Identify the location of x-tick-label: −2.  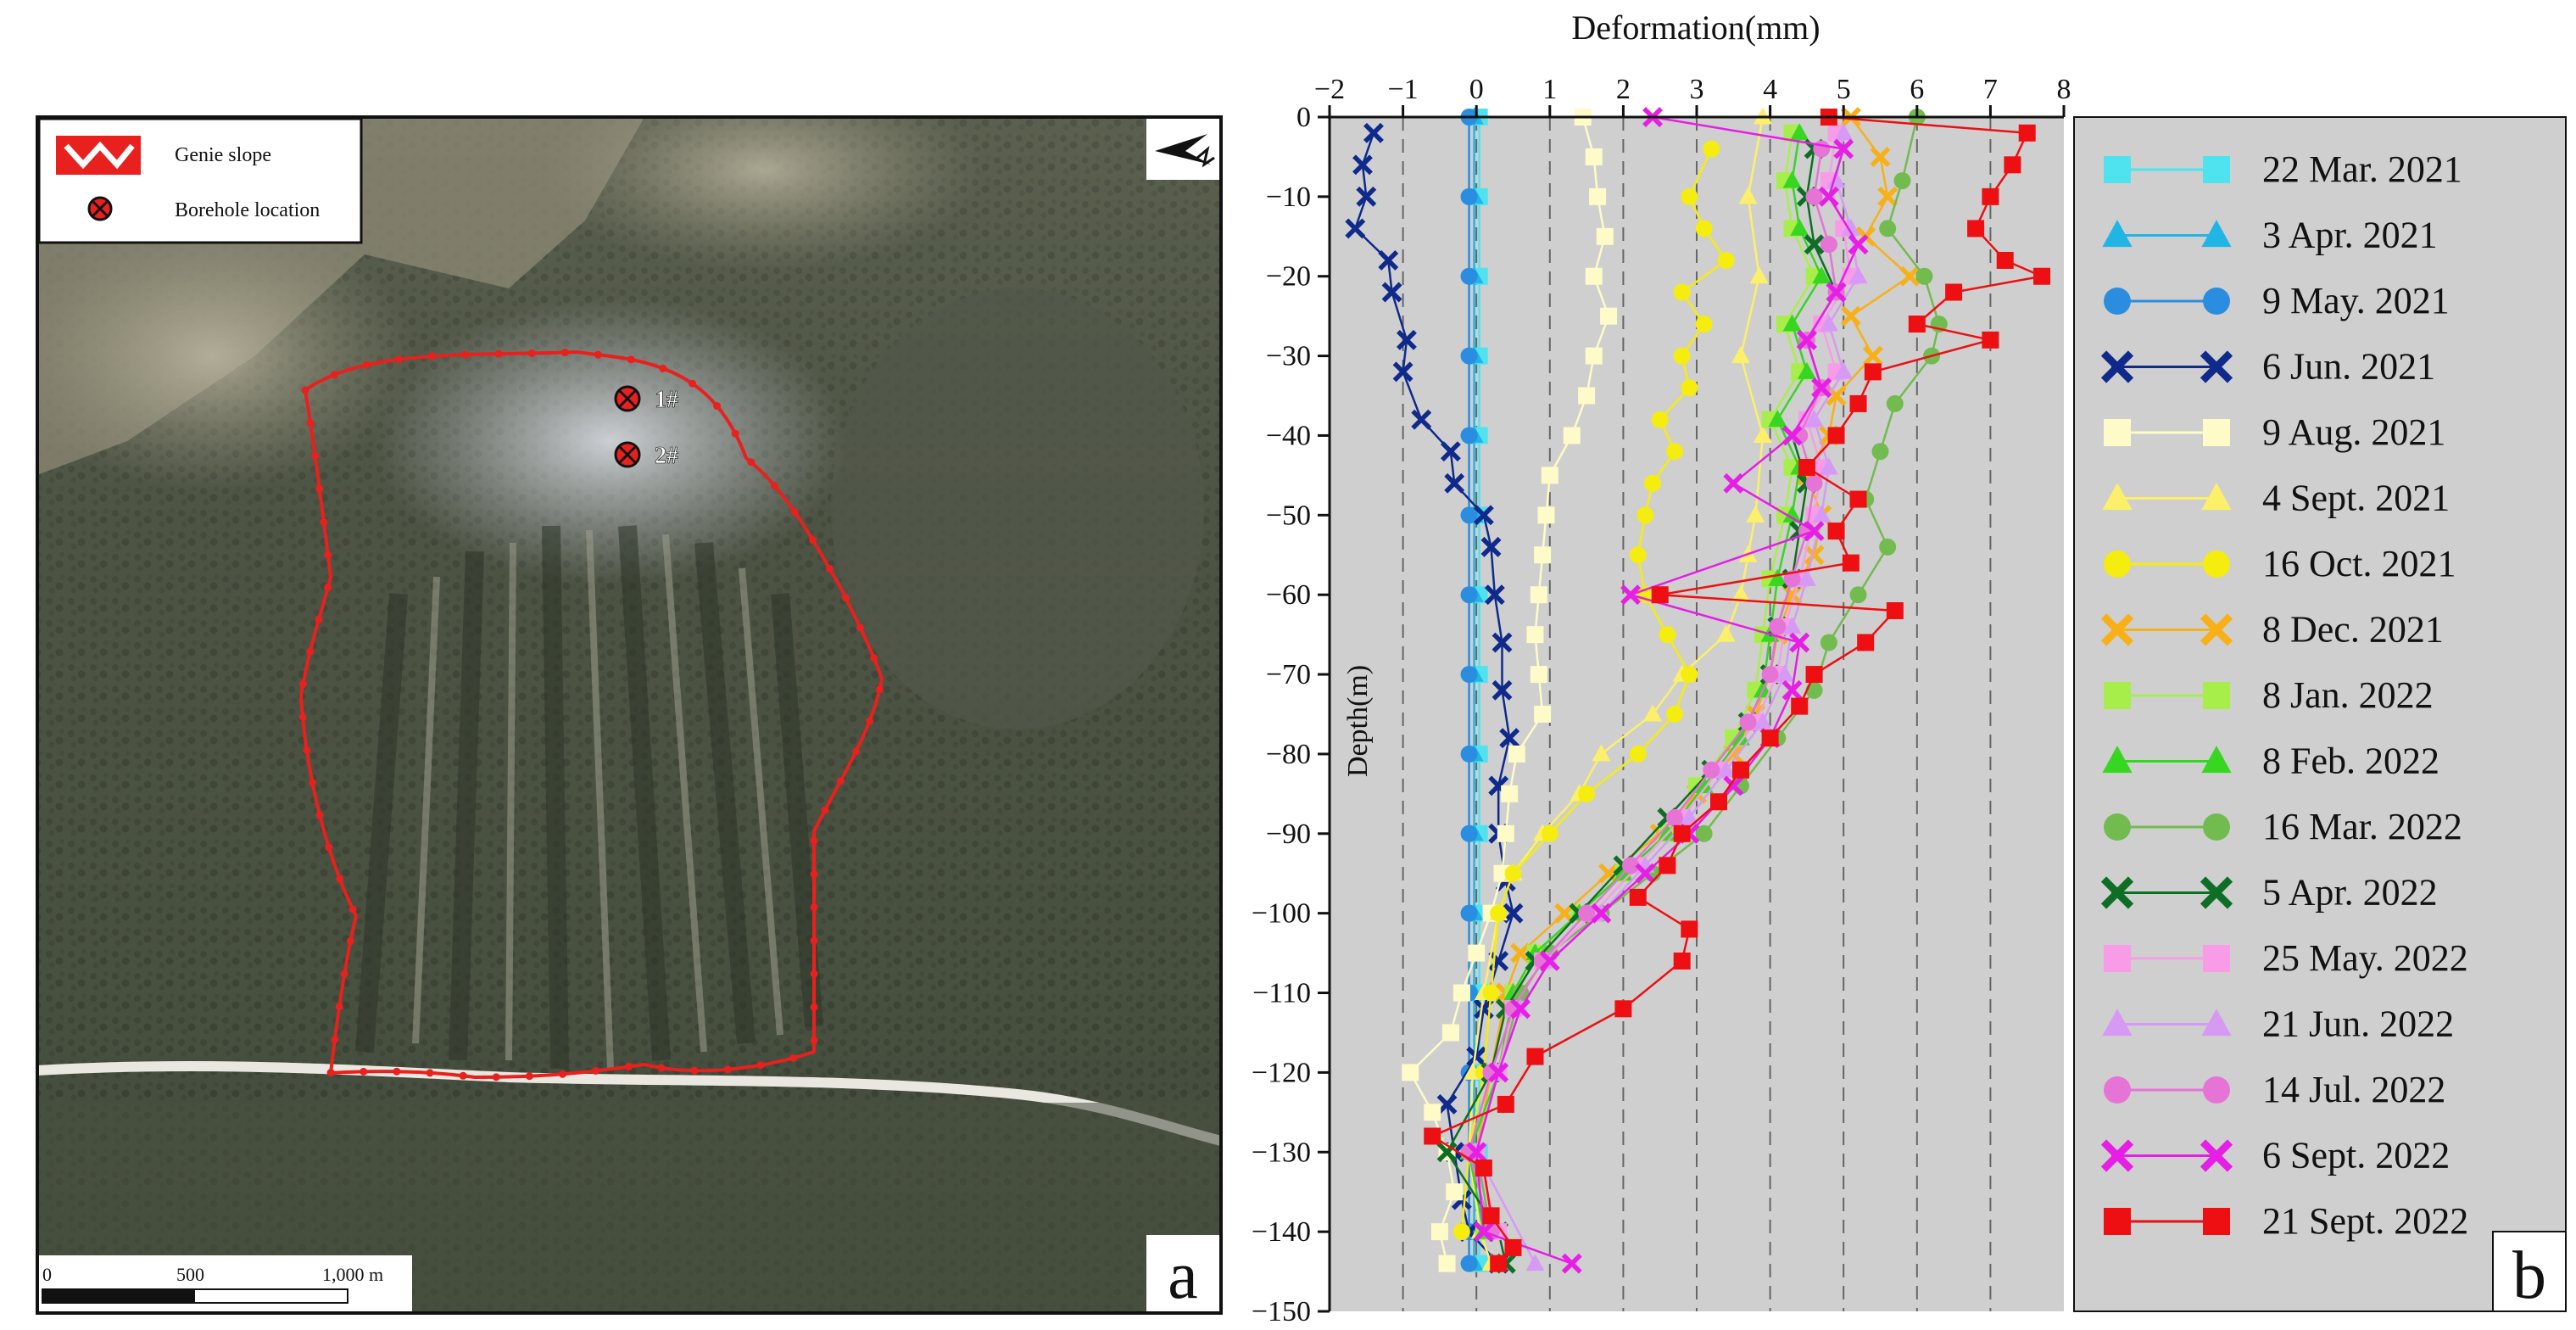
(1329, 89).